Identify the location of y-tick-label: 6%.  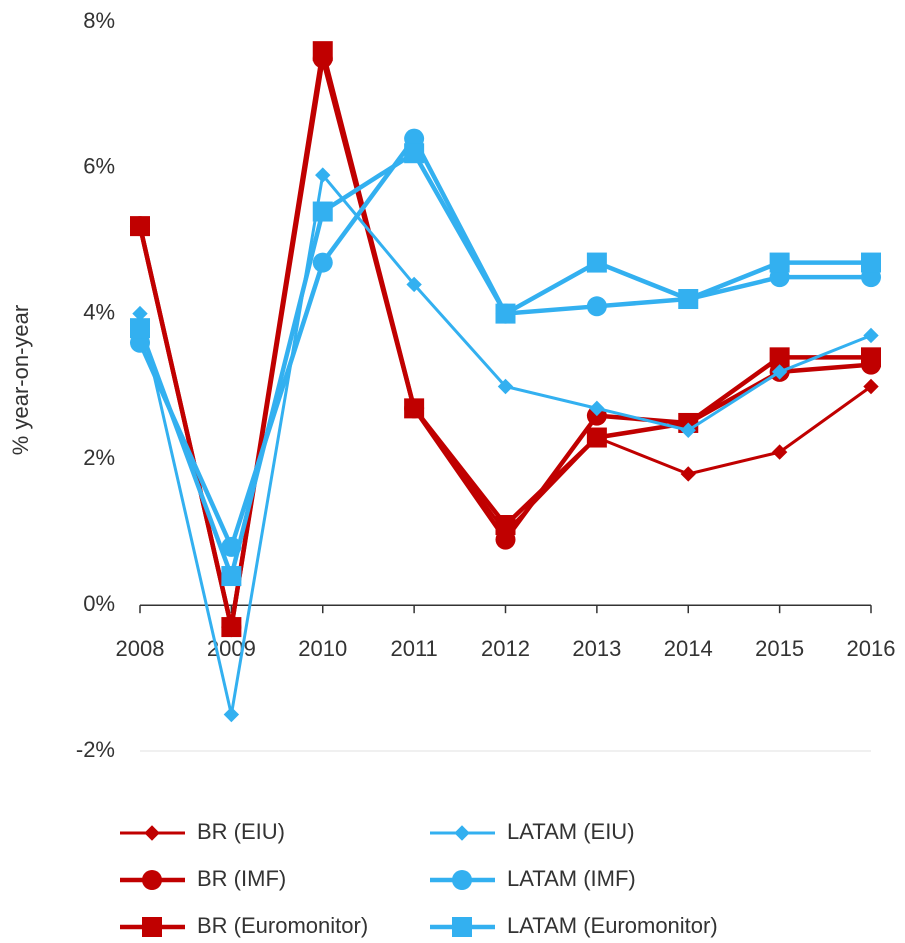
(99, 166).